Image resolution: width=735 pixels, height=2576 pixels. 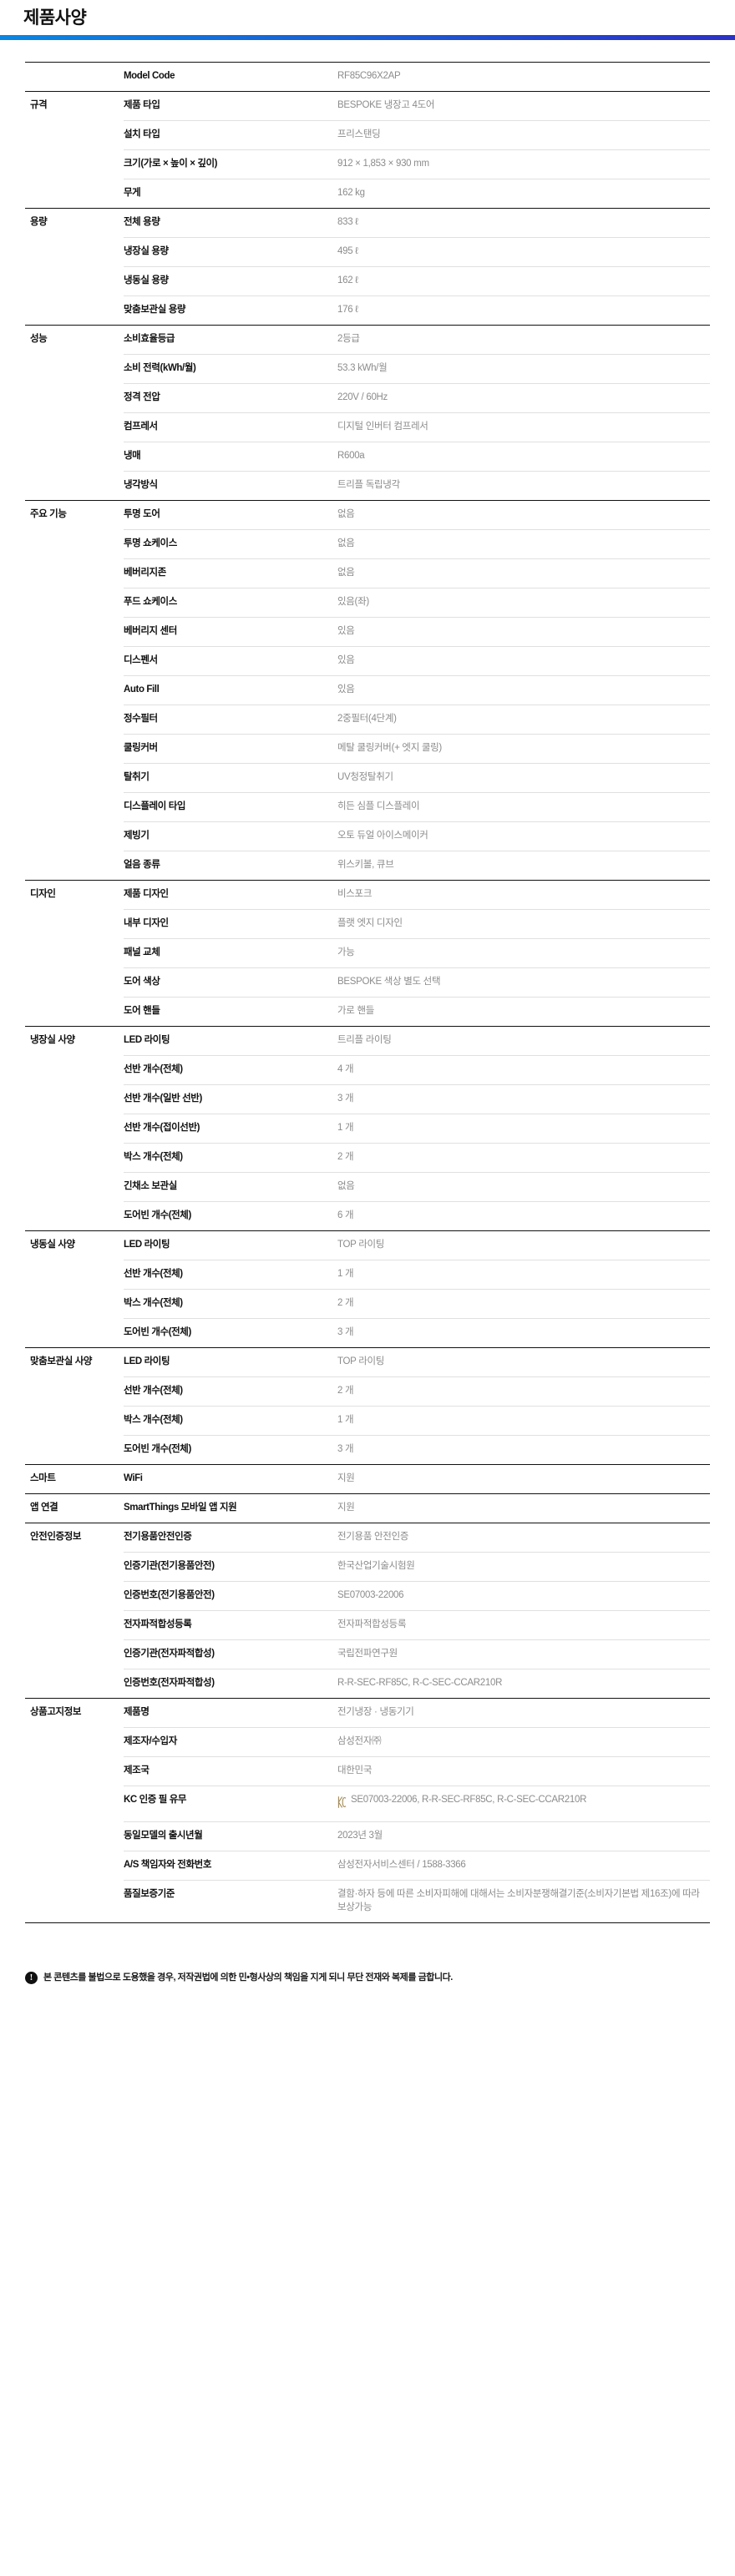 I want to click on table-row: 도어빈 개수(전체) 3 개, so click(x=367, y=1450).